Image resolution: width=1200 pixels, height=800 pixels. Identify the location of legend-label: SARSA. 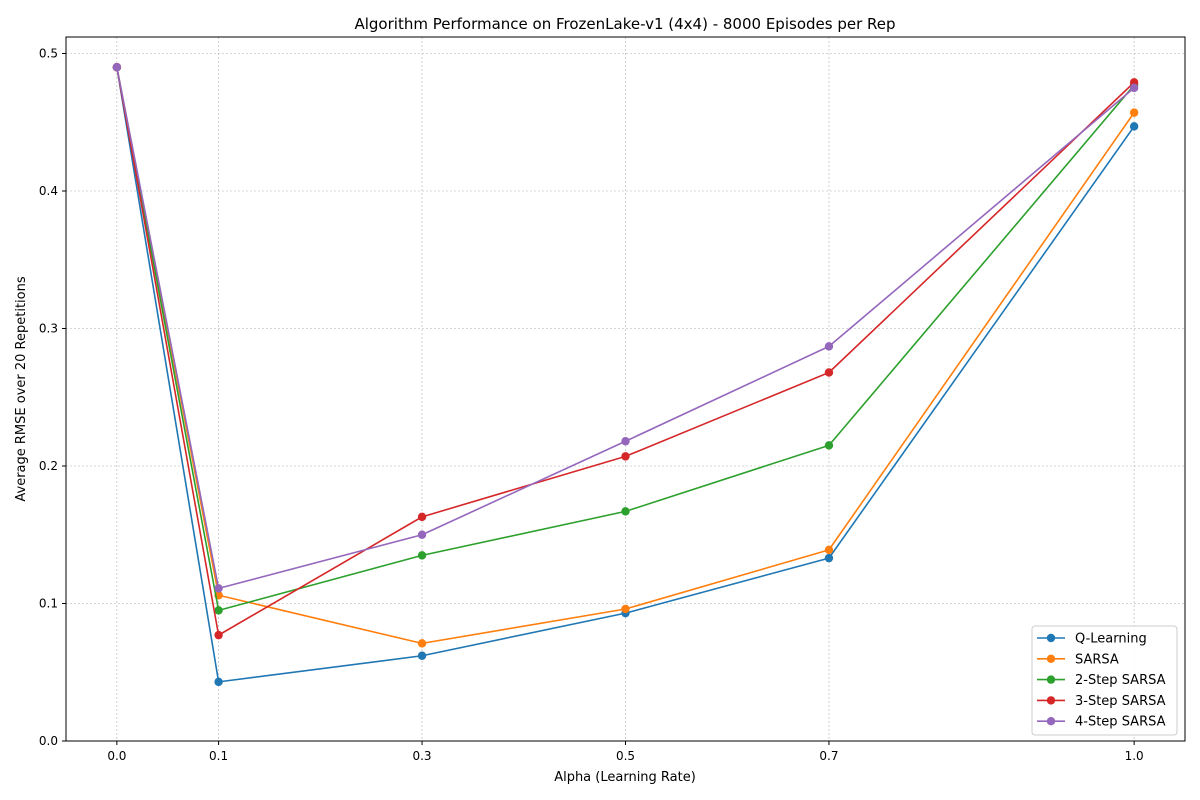
(1097, 659).